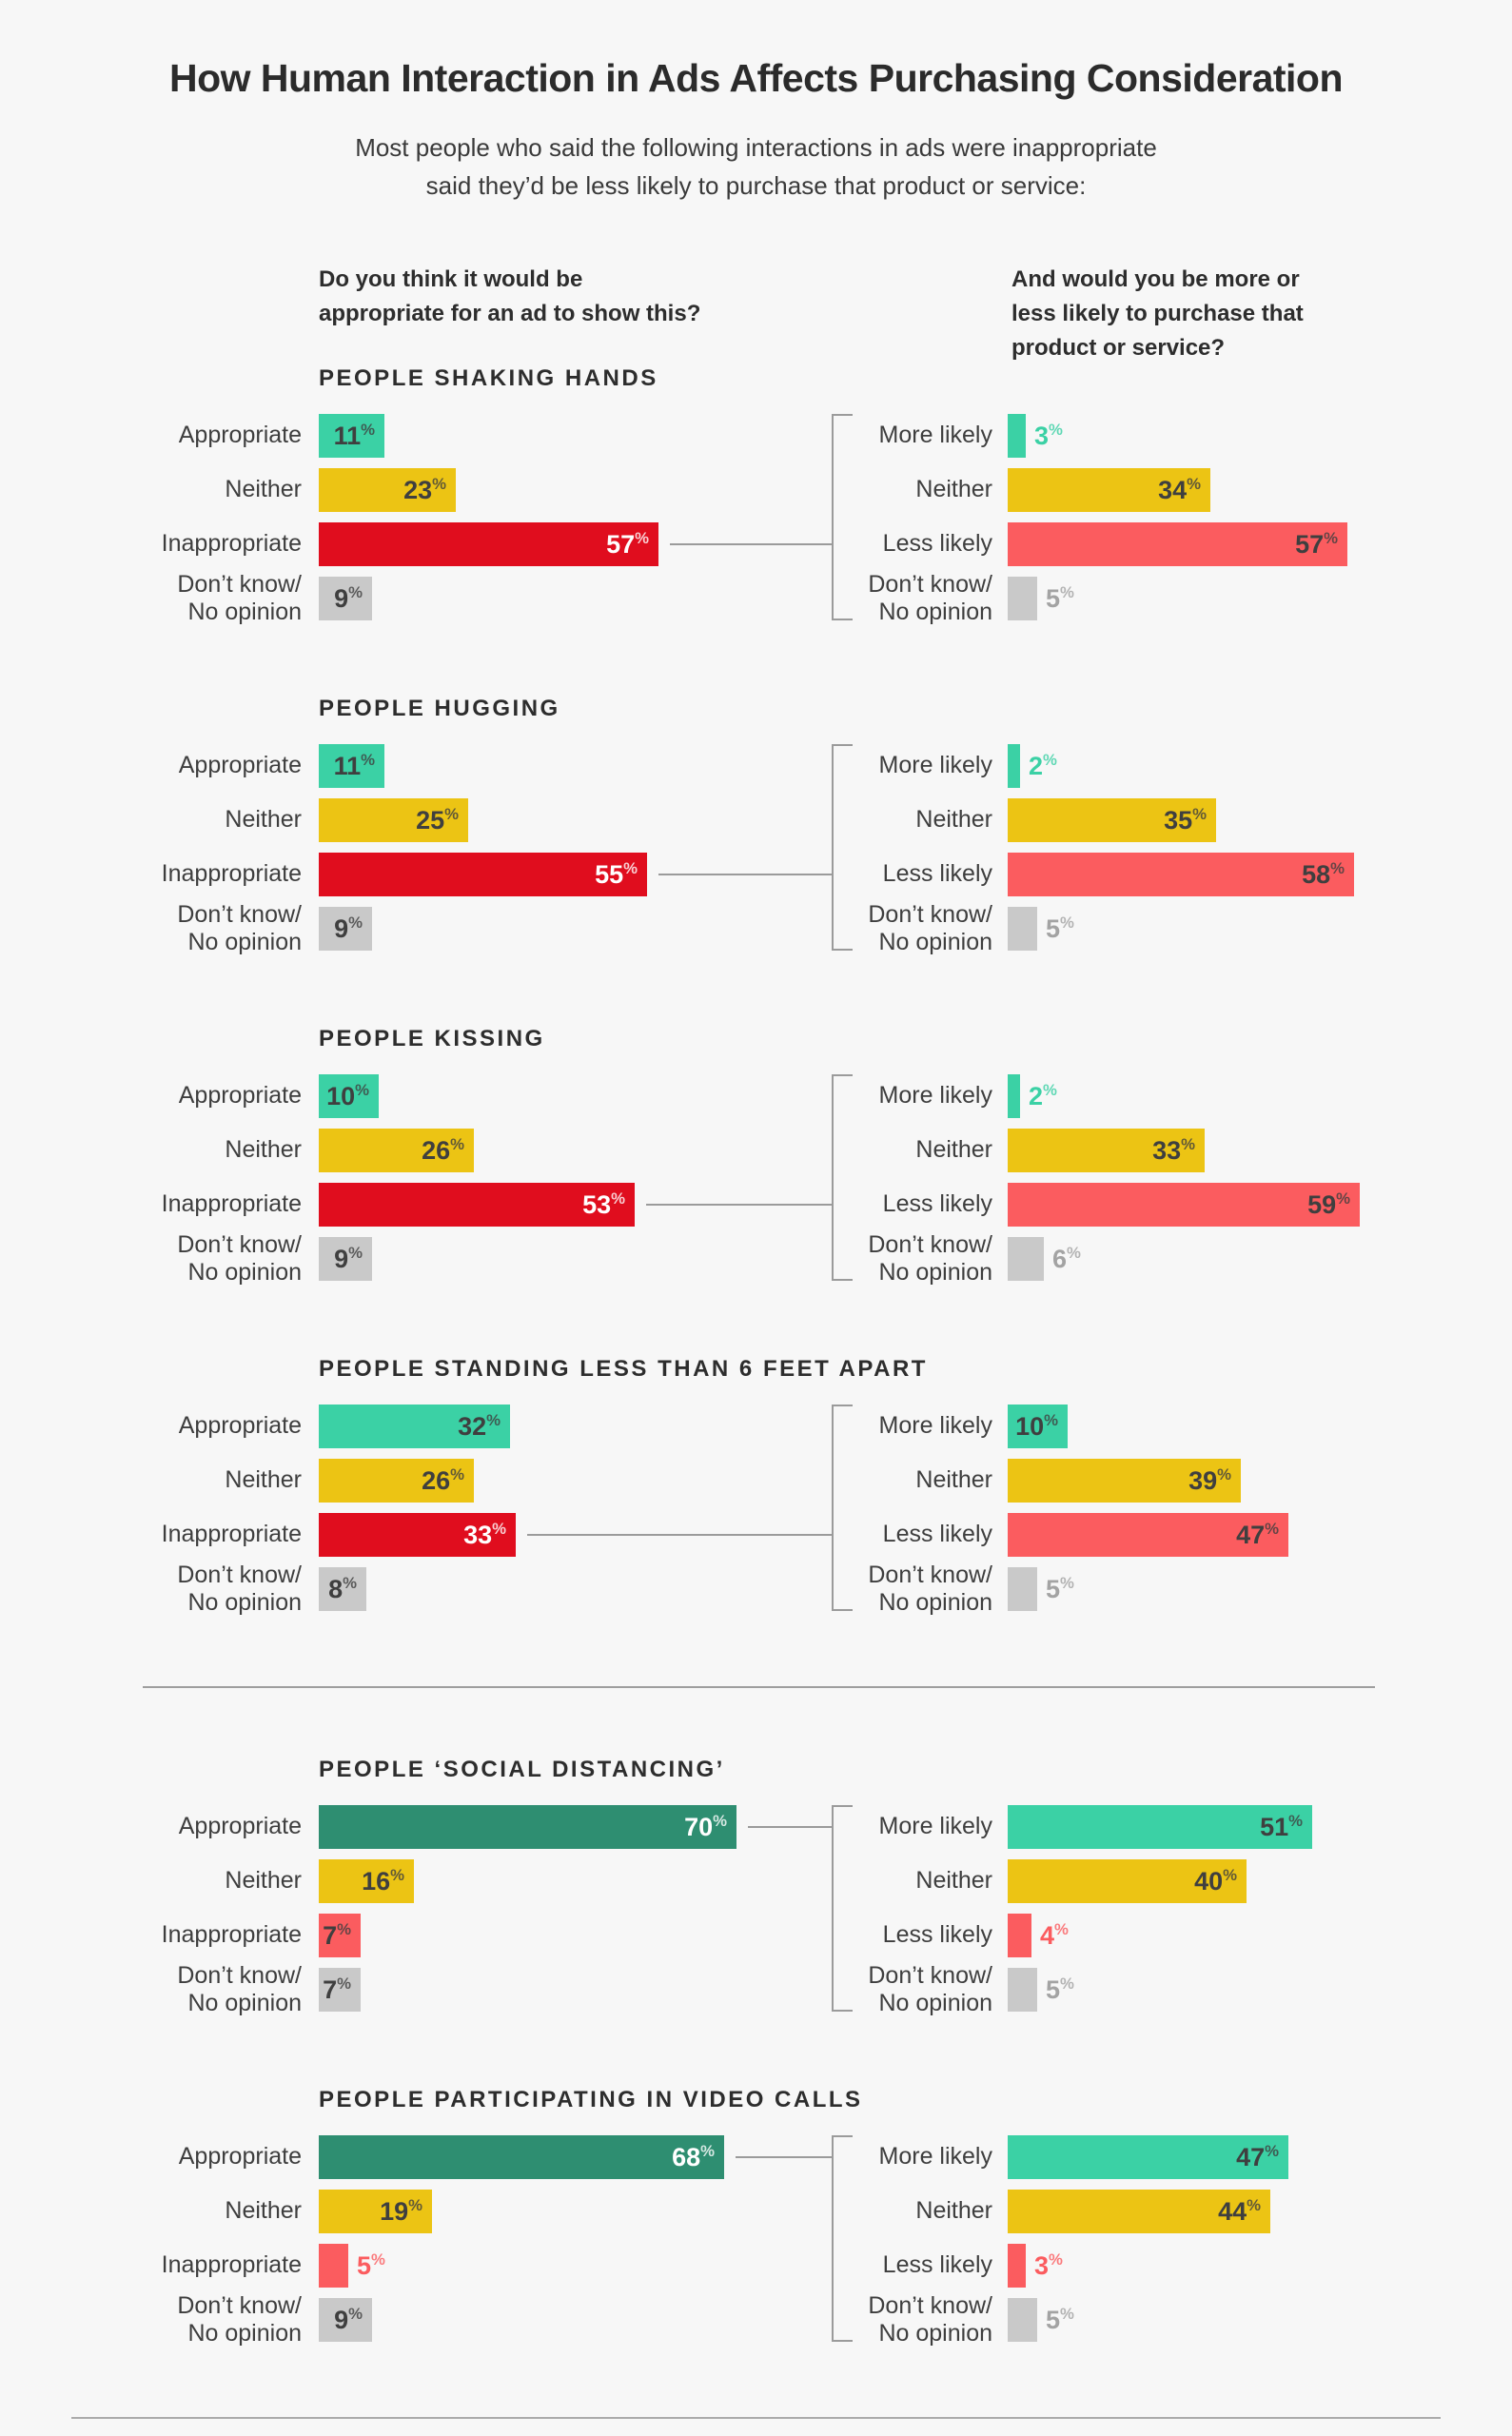 The height and width of the screenshot is (2436, 1512). What do you see at coordinates (1109, 489) in the screenshot?
I see `bar-neither: 34%` at bounding box center [1109, 489].